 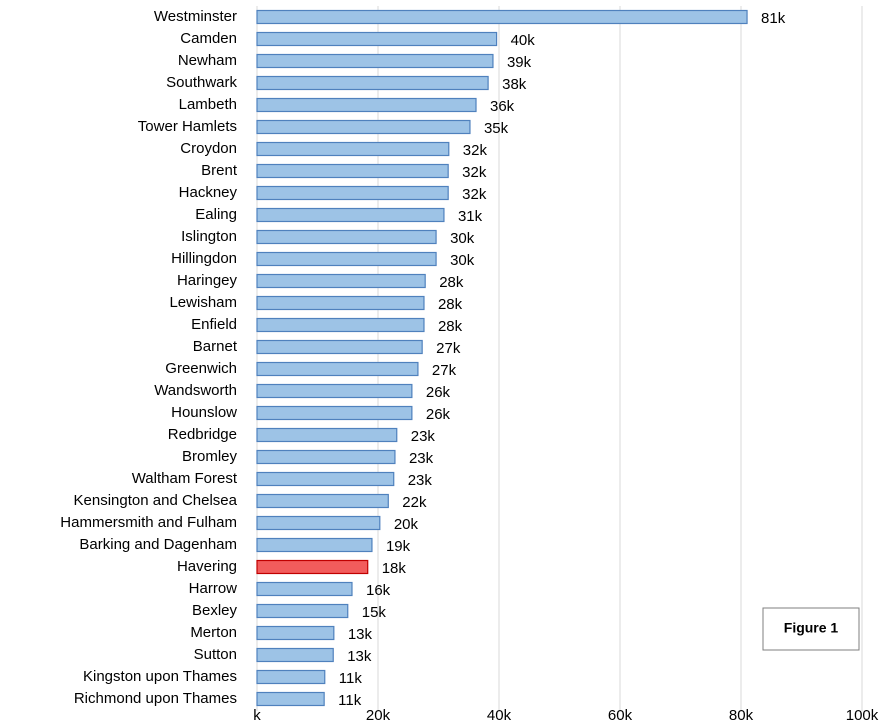 I want to click on value-label: 35k, so click(x=496, y=128).